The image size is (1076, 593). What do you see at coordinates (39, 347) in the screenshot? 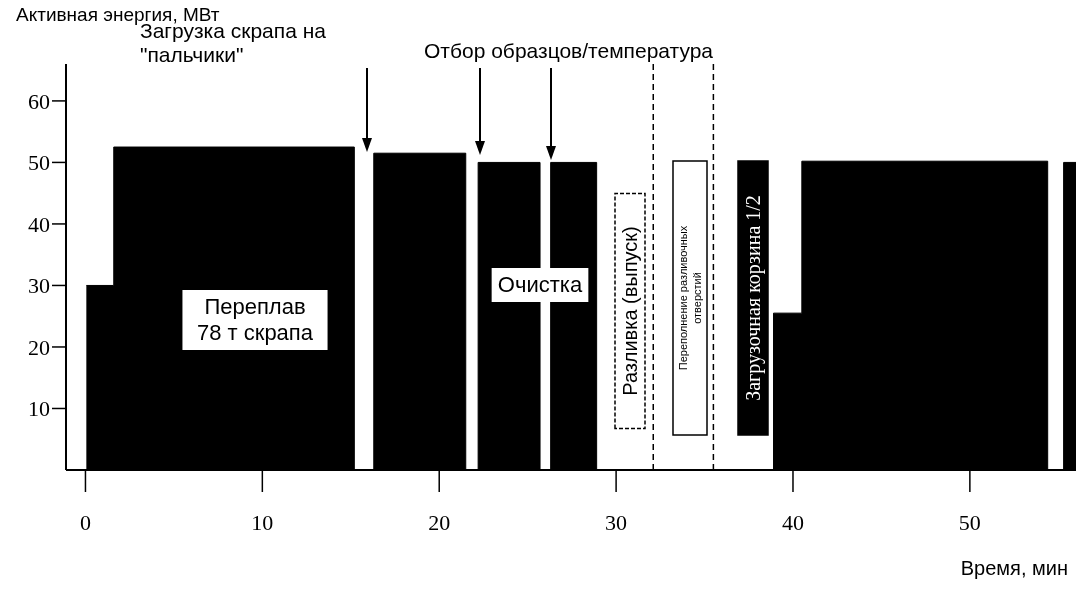
I see `y-tick-label: 20` at bounding box center [39, 347].